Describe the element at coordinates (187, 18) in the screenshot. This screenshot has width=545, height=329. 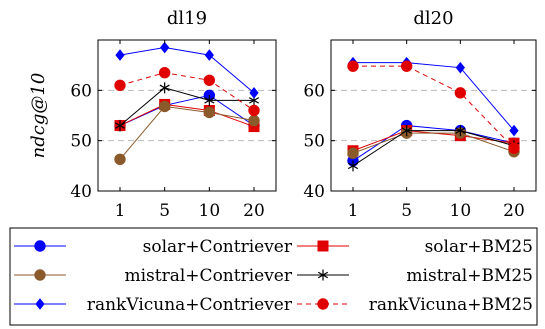
I see `chart-title: dl19` at that location.